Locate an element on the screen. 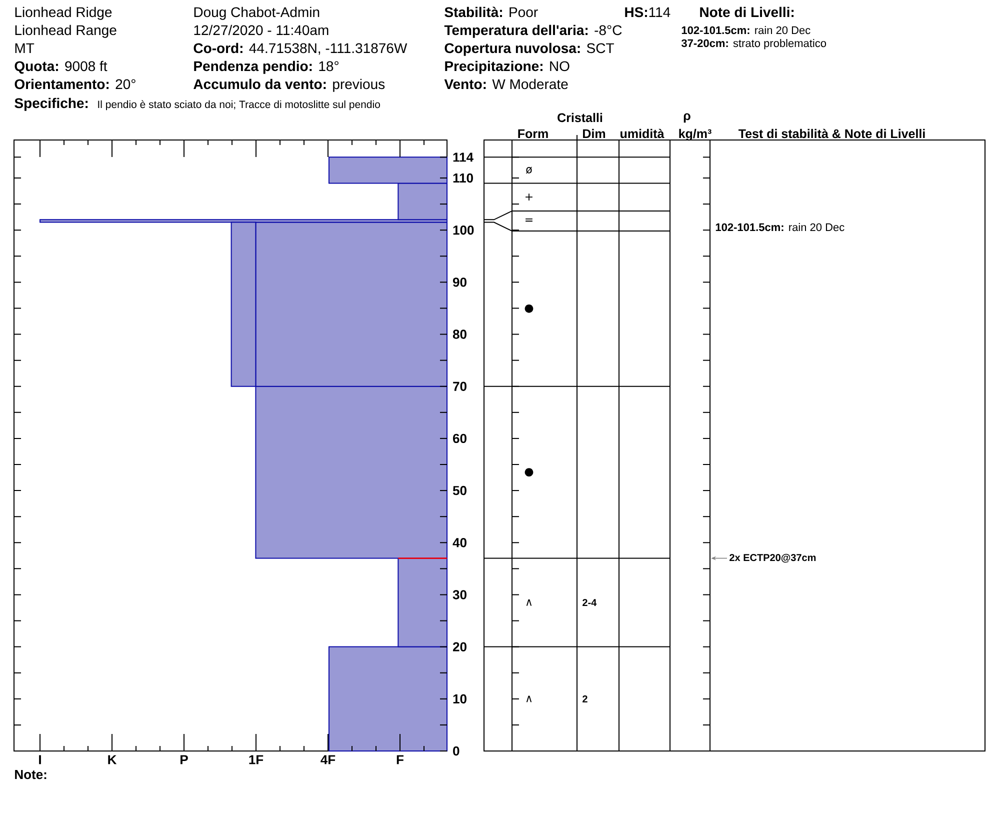 This screenshot has height=840, width=994. text: MT is located at coordinates (24, 48).